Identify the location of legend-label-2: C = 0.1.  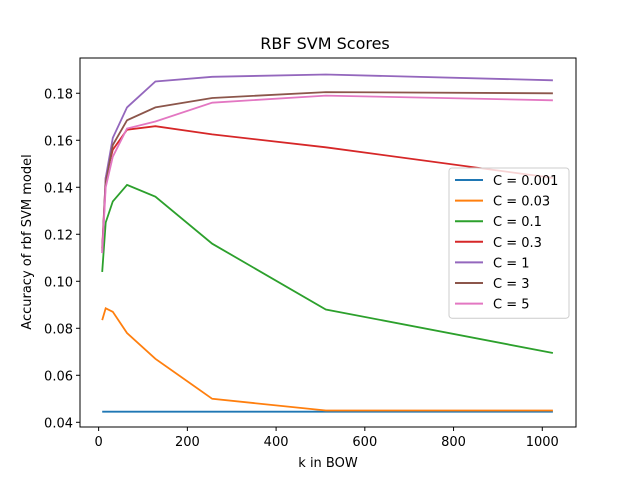
(517, 222).